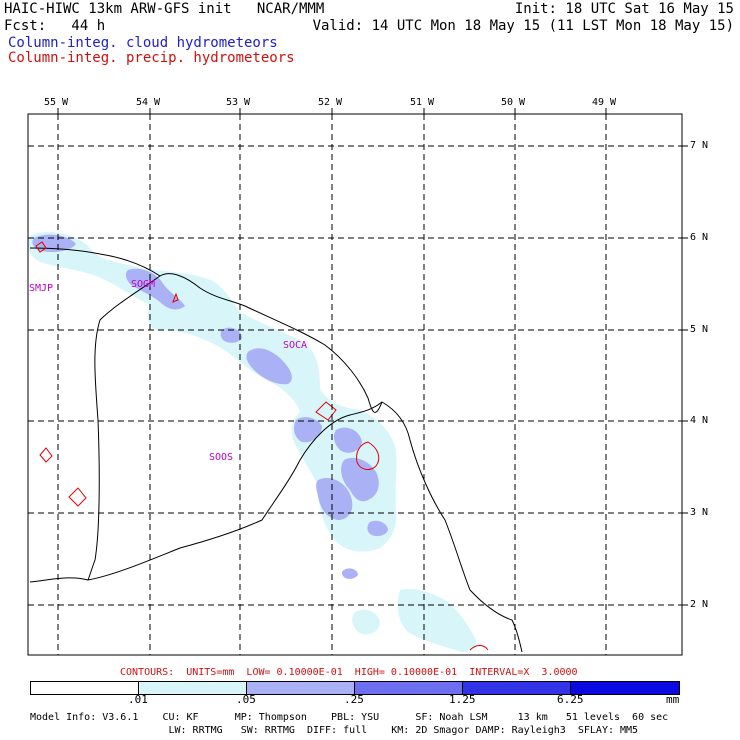 This screenshot has height=740, width=740. I want to click on station-soca: SOCA, so click(295, 345).